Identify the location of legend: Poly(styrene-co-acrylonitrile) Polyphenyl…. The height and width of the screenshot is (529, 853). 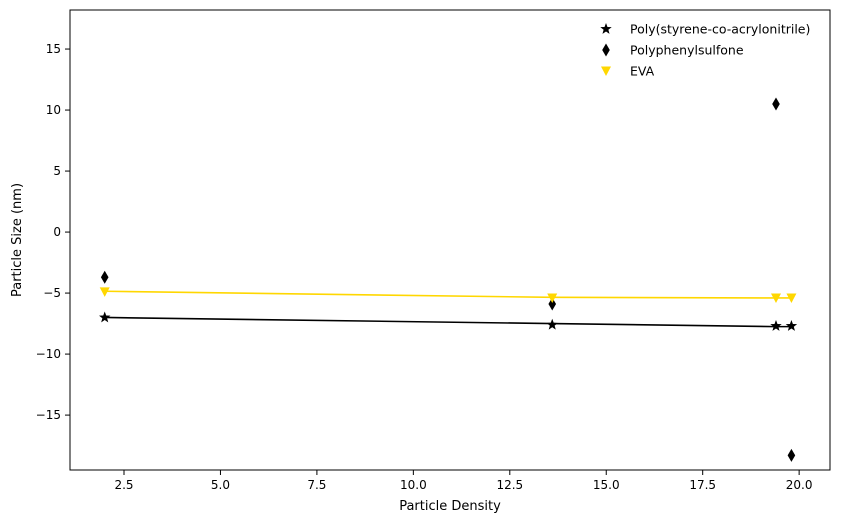
(705, 50).